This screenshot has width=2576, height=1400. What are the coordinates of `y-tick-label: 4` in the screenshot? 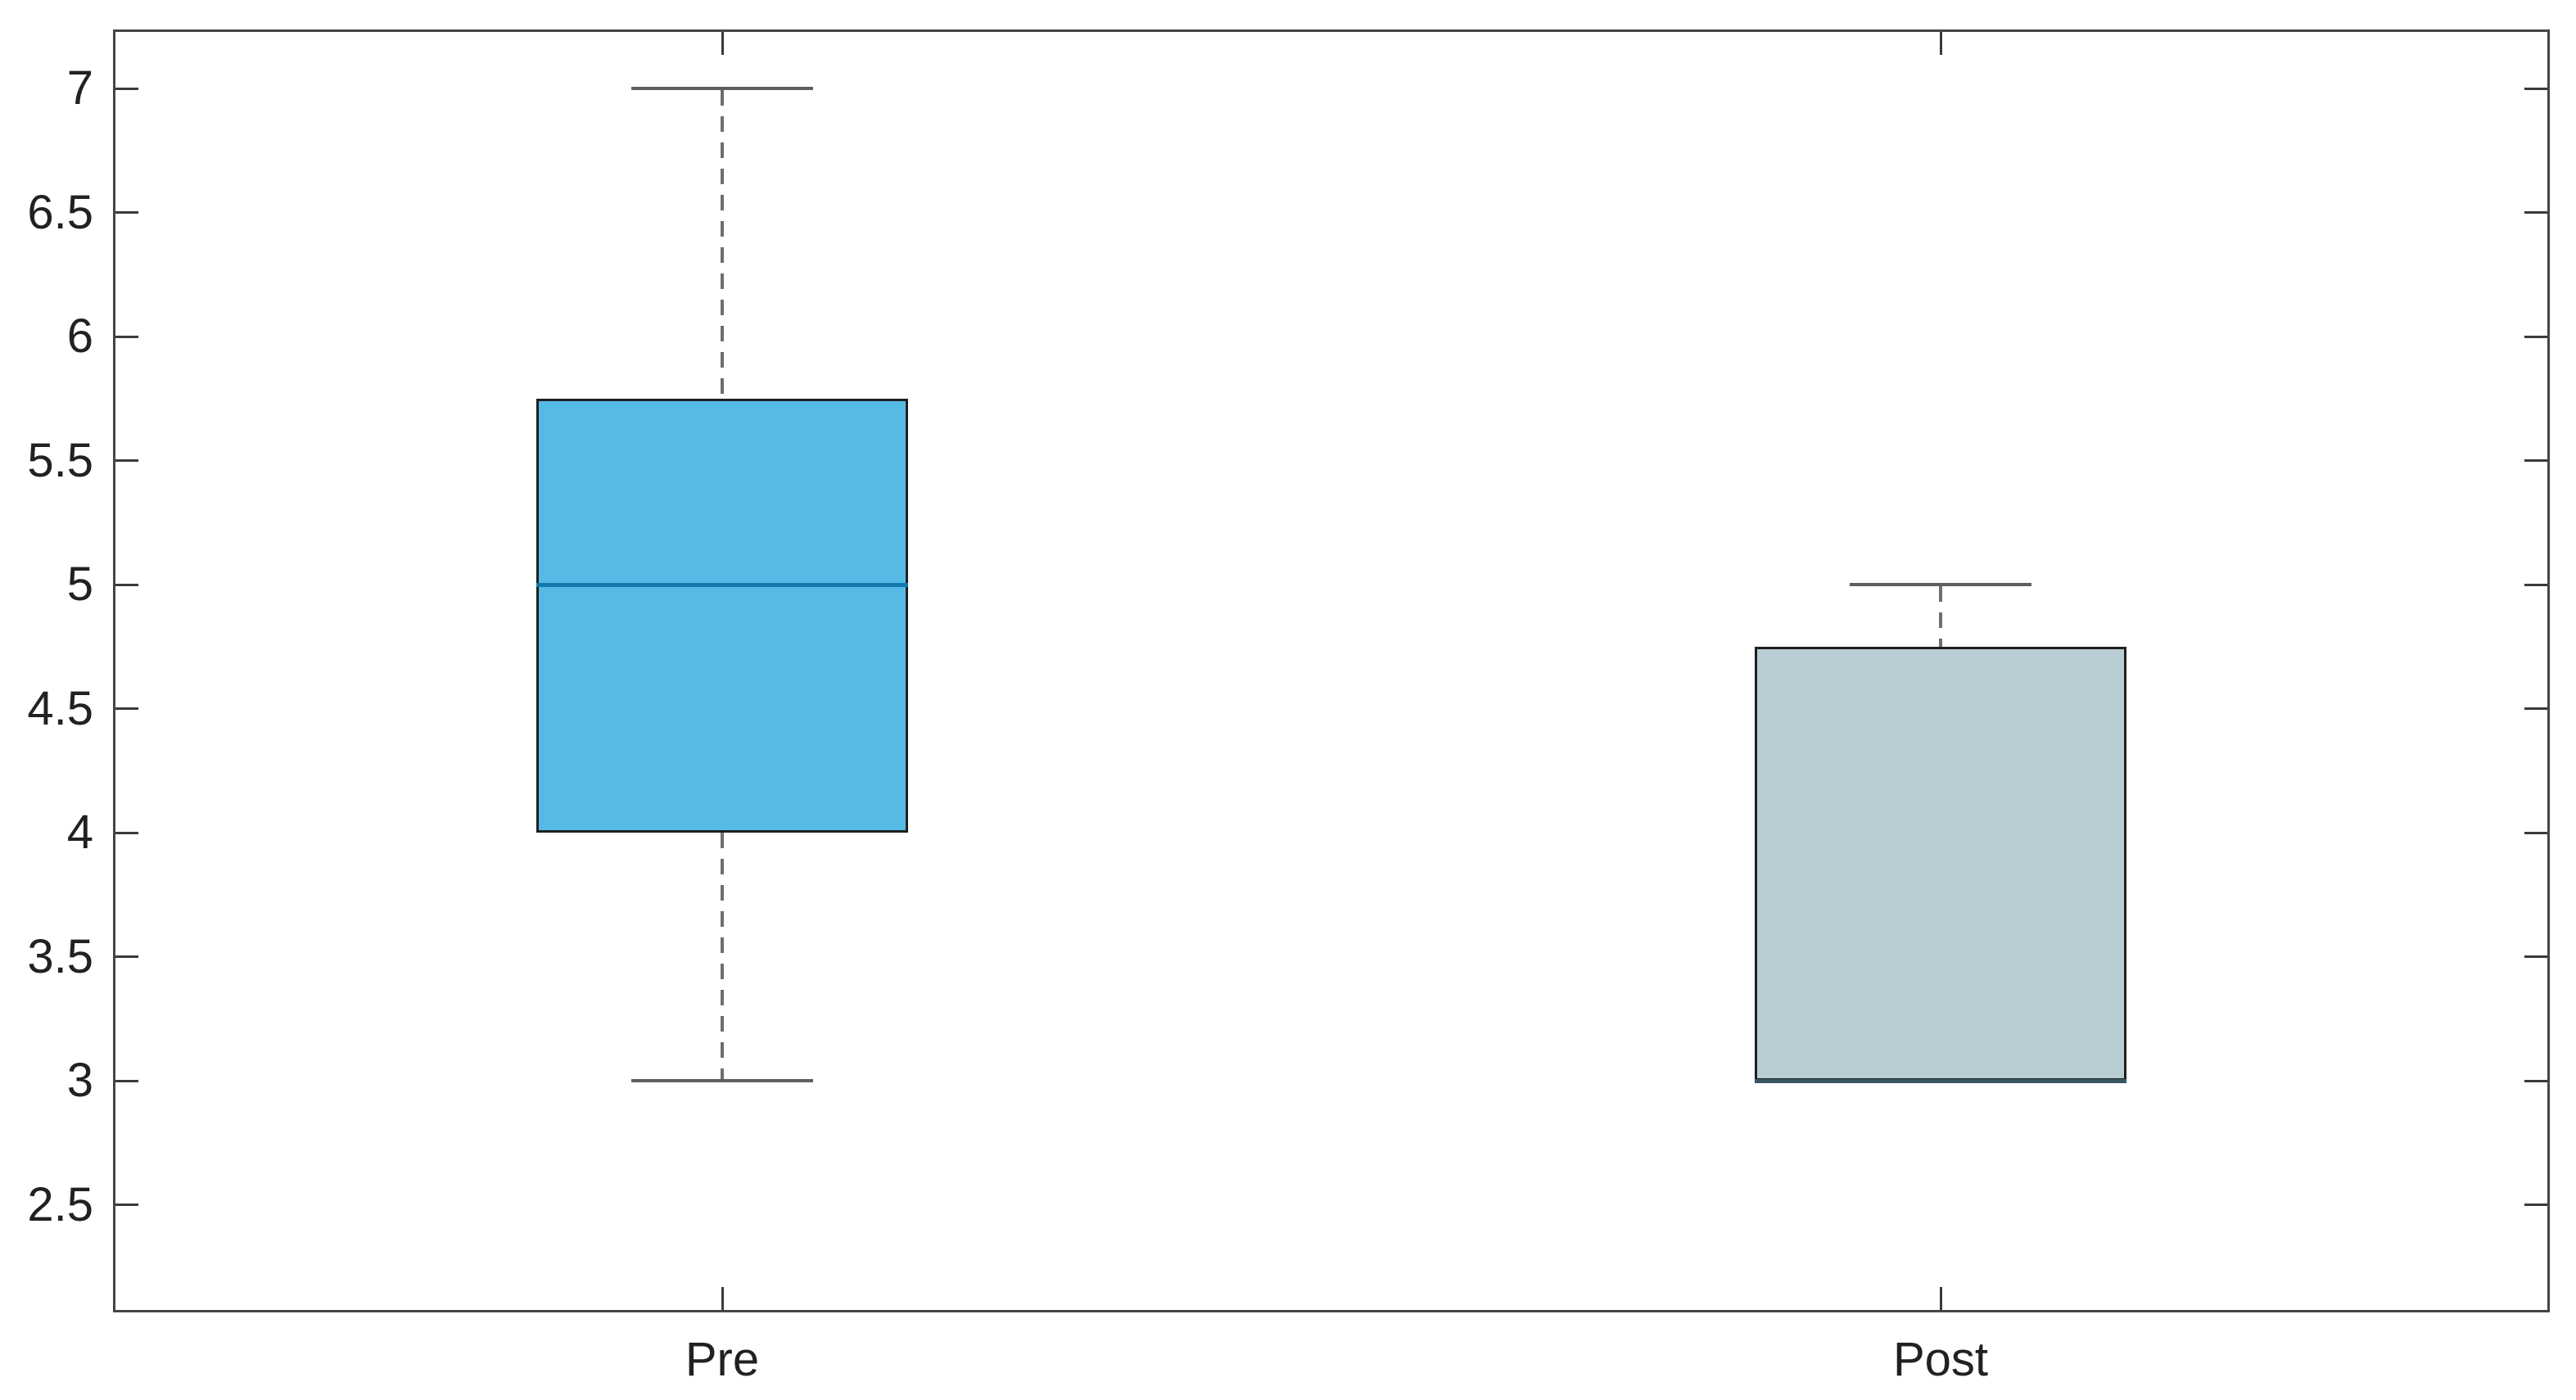 It's located at (79, 833).